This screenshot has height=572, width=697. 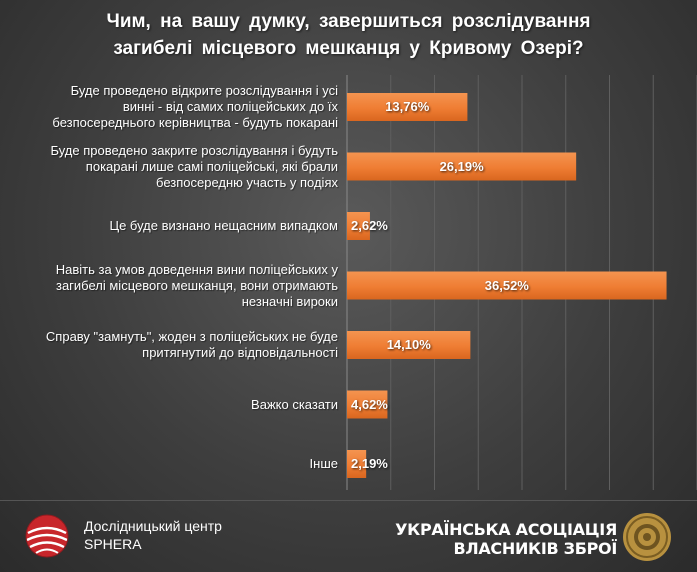 What do you see at coordinates (506, 529) in the screenshot?
I see `association-name-line-1: УКРАЇНСЬКА АСОЦІАЦІЯ` at bounding box center [506, 529].